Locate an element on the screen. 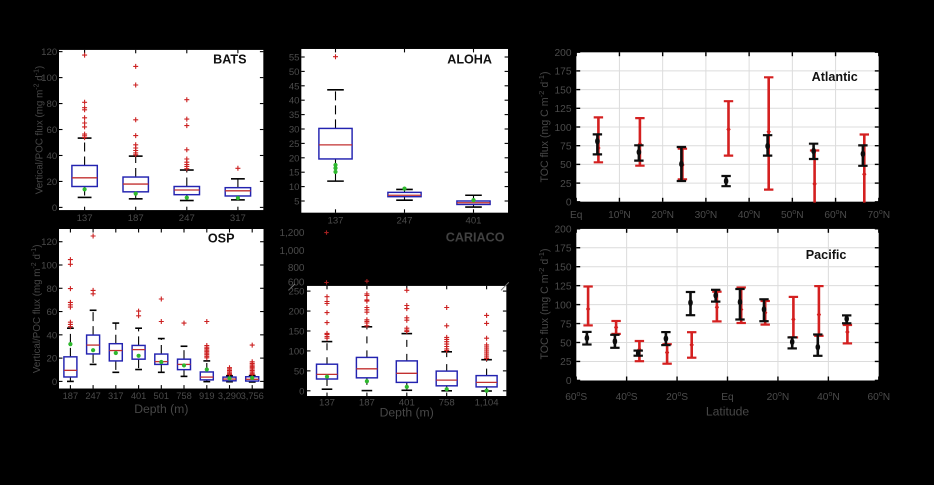 The width and height of the screenshot is (934, 485). svg-text: 3,290 is located at coordinates (229, 396).